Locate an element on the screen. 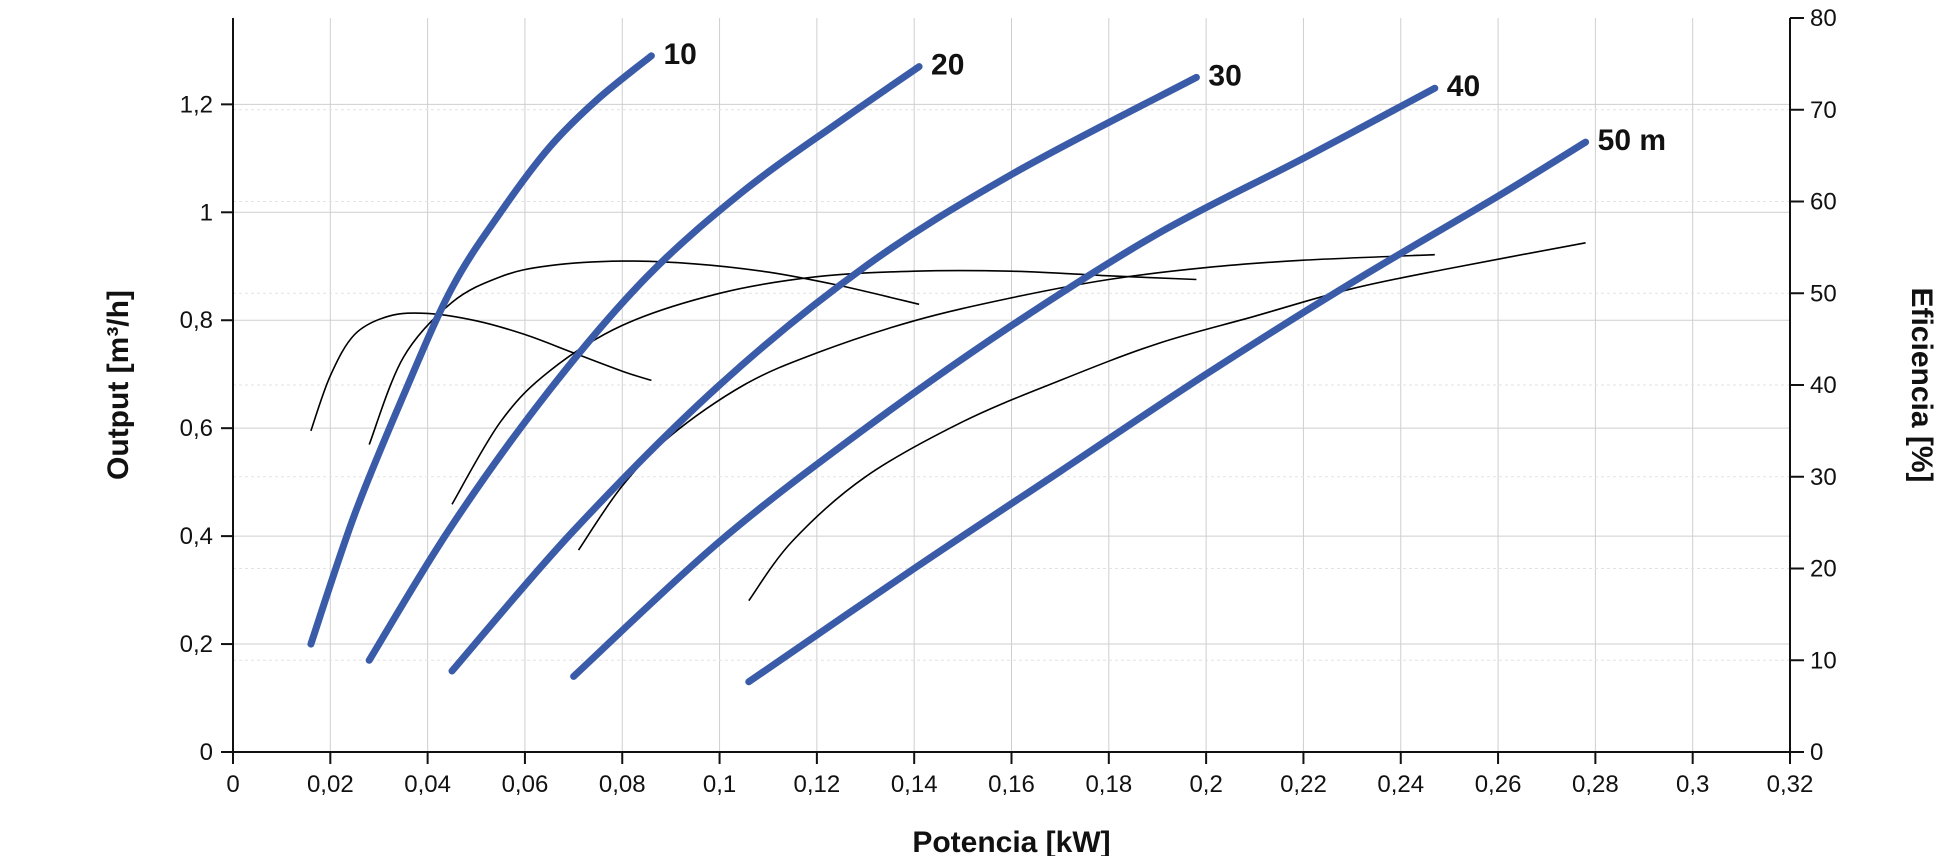 The image size is (1946, 856). x-tick-label: 0,2 is located at coordinates (1205, 784).